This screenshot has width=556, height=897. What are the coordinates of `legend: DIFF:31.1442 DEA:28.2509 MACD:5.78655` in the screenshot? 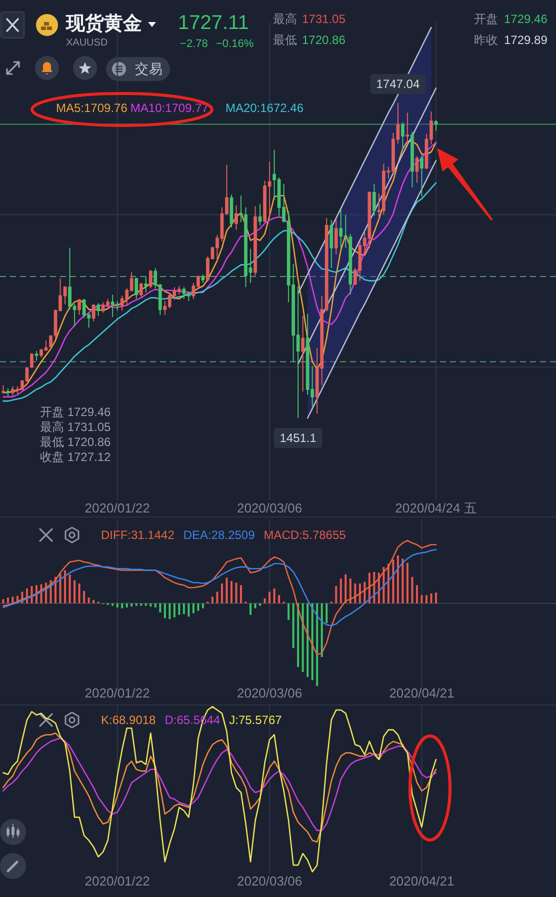 It's located at (223, 535).